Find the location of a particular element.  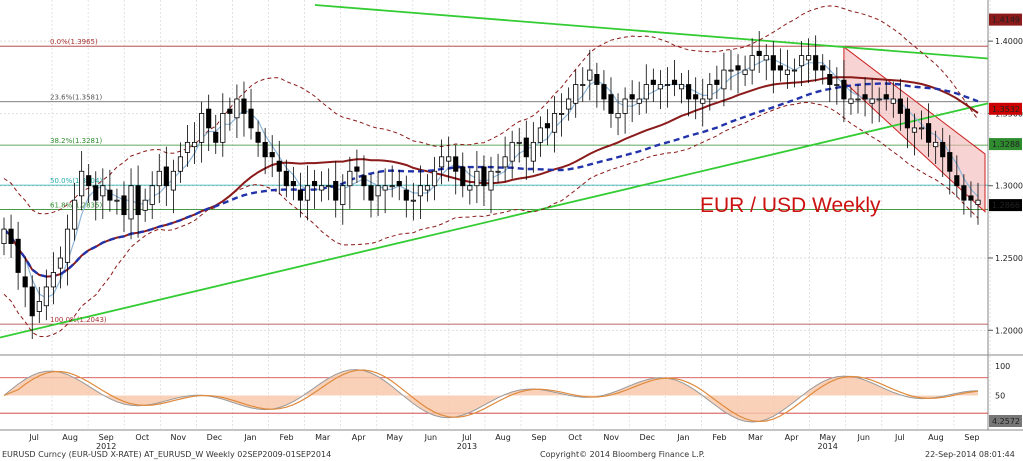

fib-label-1: 23.6%(1.3581) is located at coordinates (76, 98).